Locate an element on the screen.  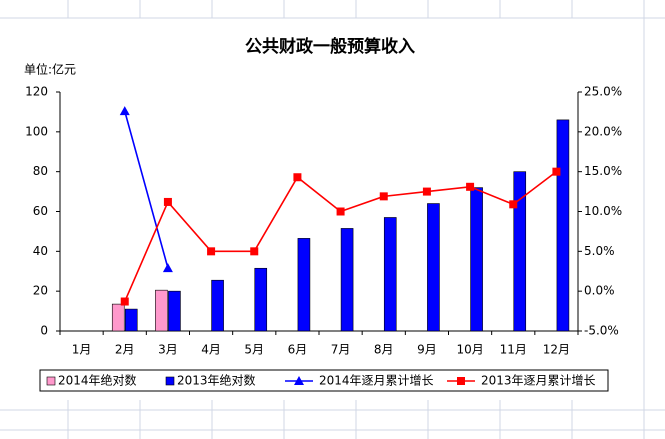
x-tick-label: 3月 is located at coordinates (168, 350).